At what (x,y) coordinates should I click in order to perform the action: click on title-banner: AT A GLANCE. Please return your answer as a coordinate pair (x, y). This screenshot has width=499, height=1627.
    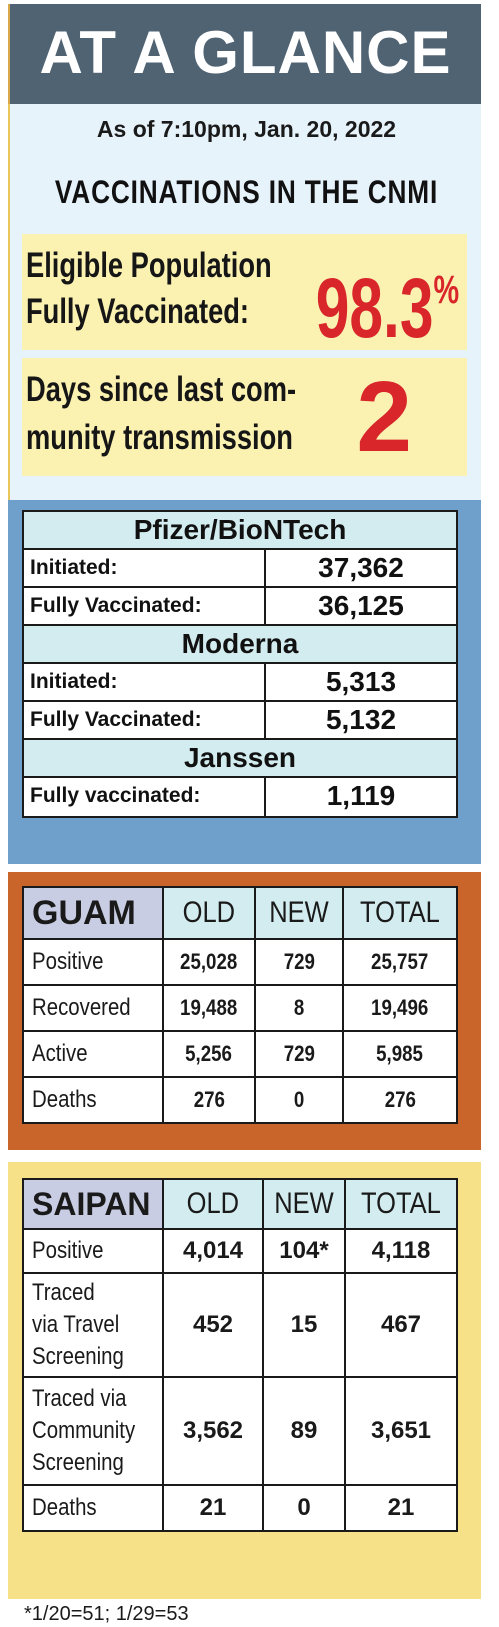
    Looking at the image, I should click on (244, 54).